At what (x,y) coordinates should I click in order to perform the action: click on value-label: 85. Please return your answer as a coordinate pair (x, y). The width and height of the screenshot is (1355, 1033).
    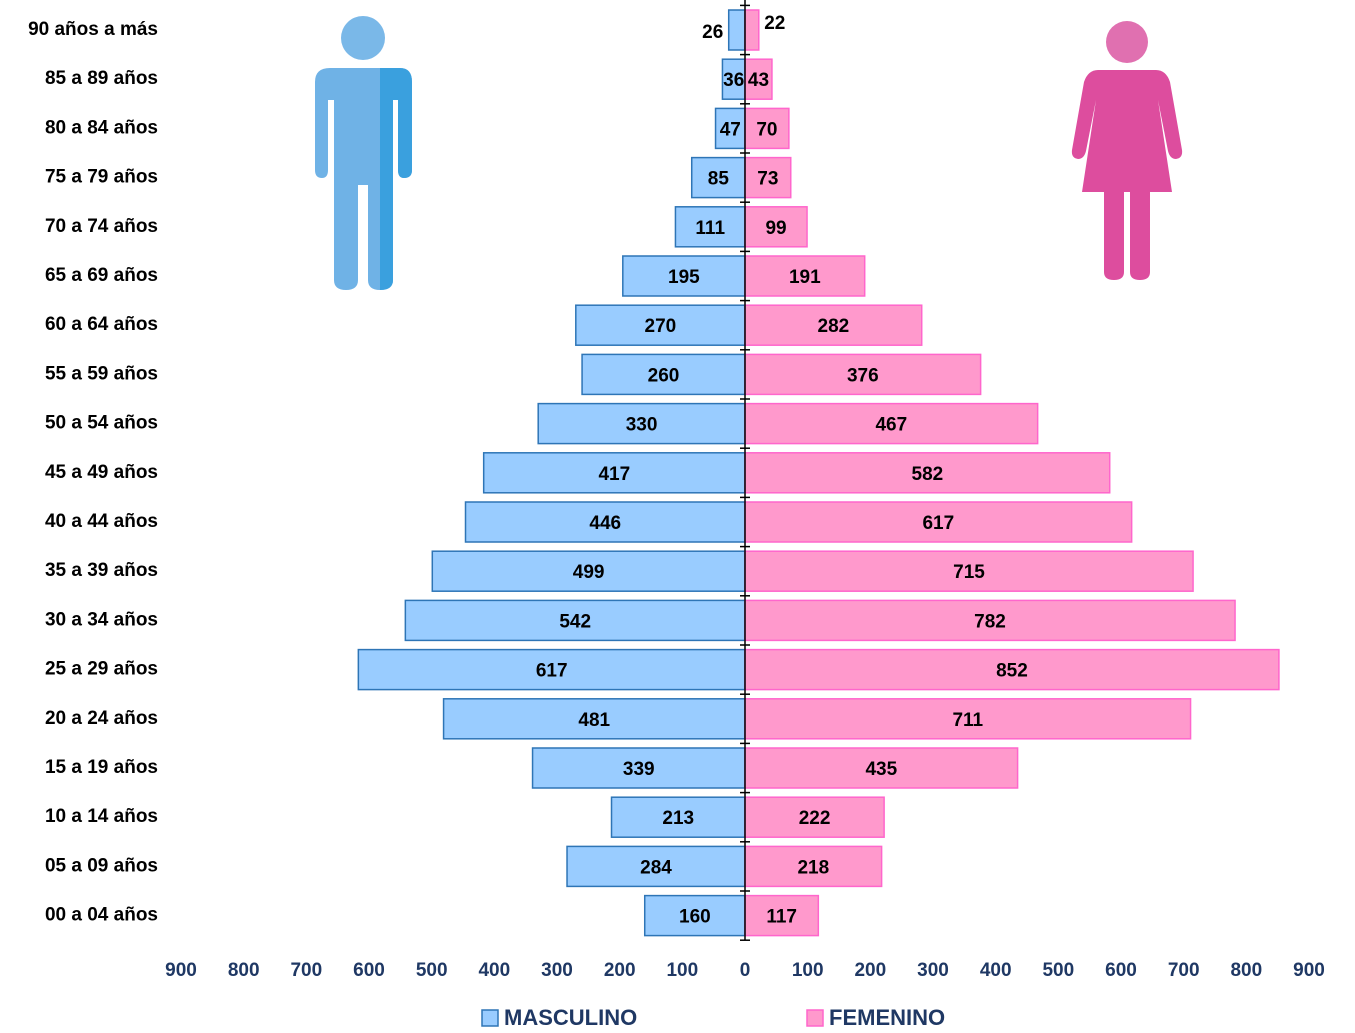
    Looking at the image, I should click on (719, 179).